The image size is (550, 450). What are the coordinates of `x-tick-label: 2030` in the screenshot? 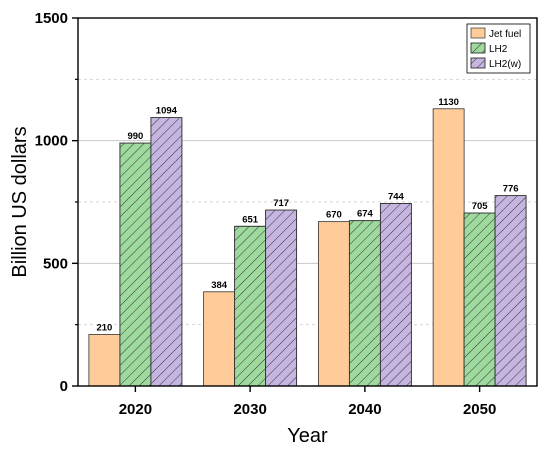 It's located at (249, 409).